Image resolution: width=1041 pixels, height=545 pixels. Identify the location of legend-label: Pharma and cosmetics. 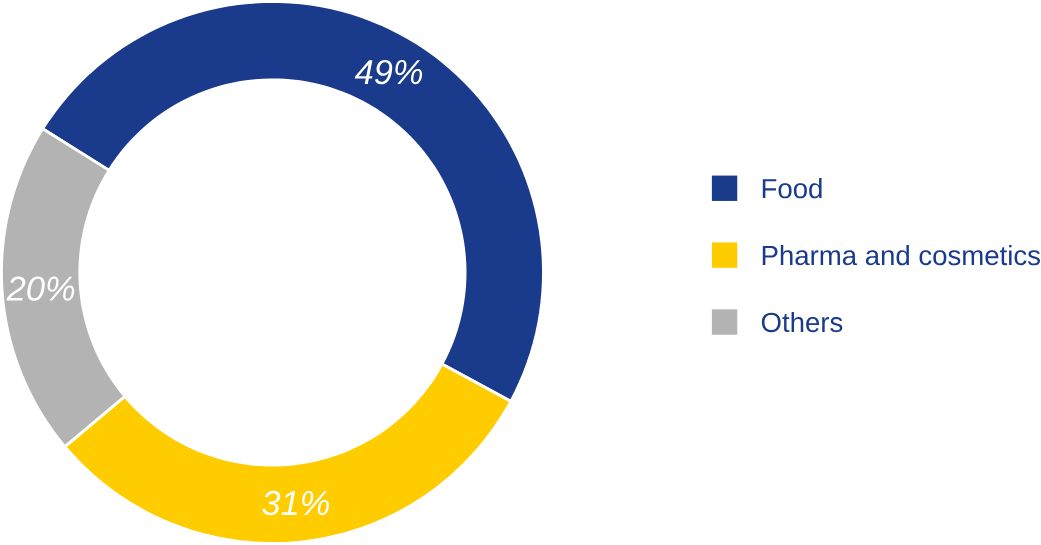
(901, 255).